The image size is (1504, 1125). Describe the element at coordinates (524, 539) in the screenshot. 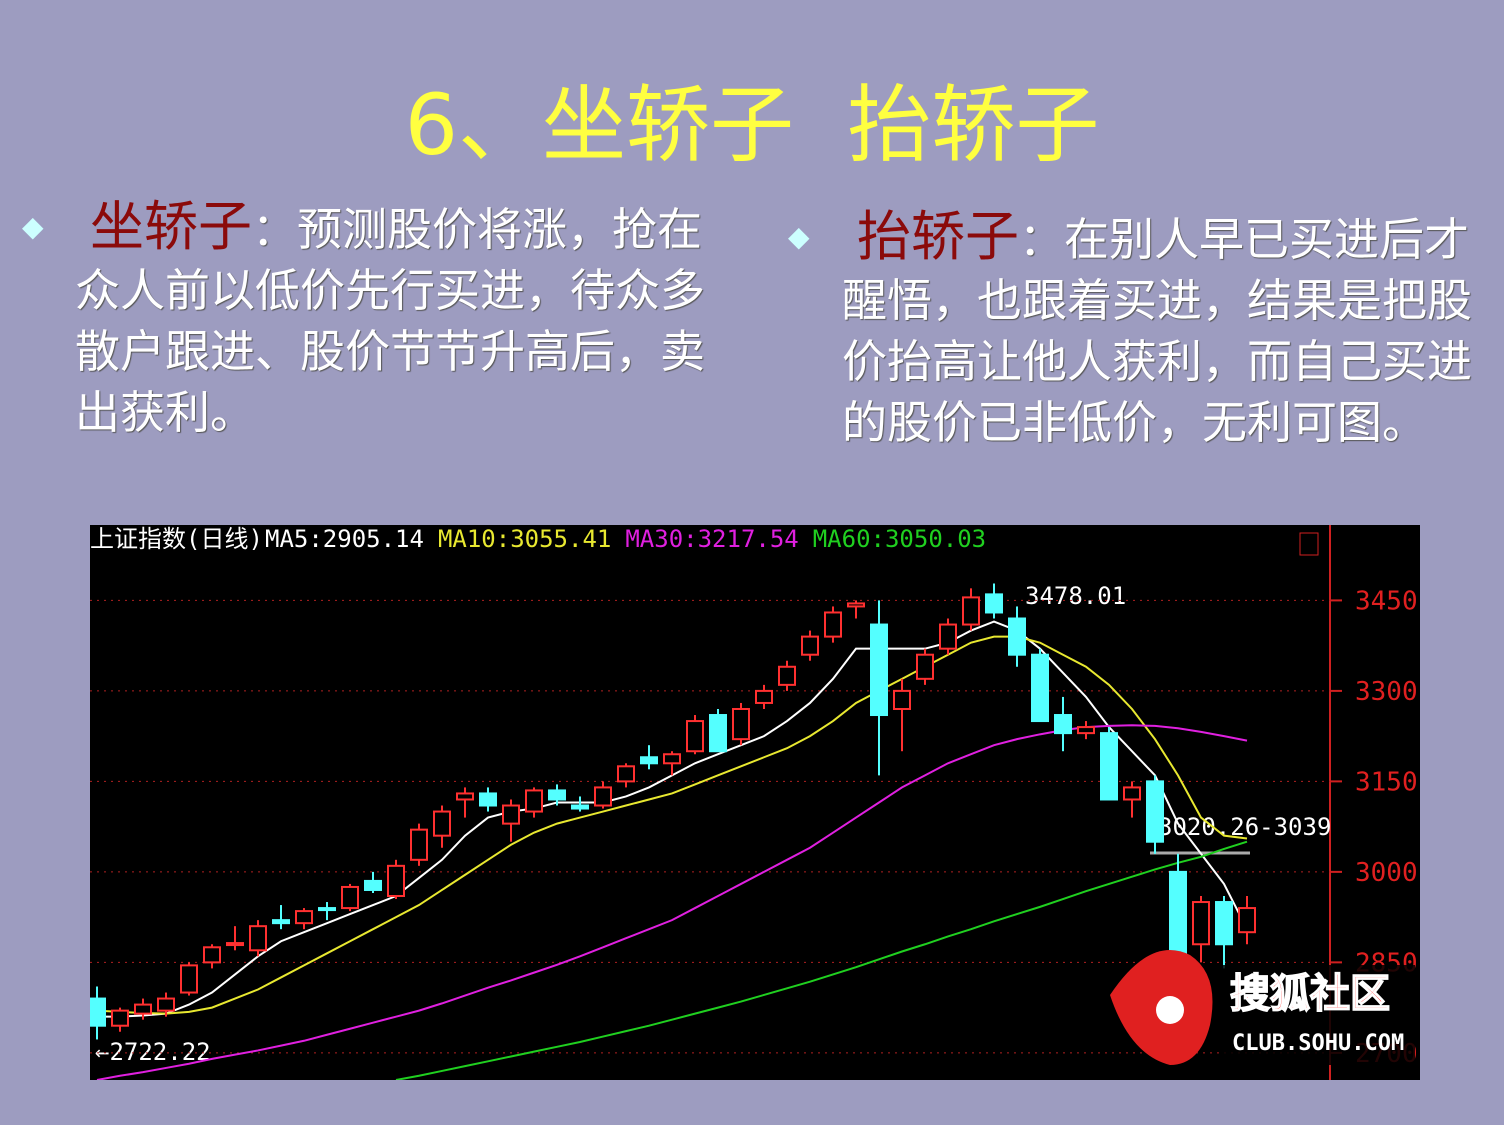

I see `legend-entry: MA10:3055.41` at that location.